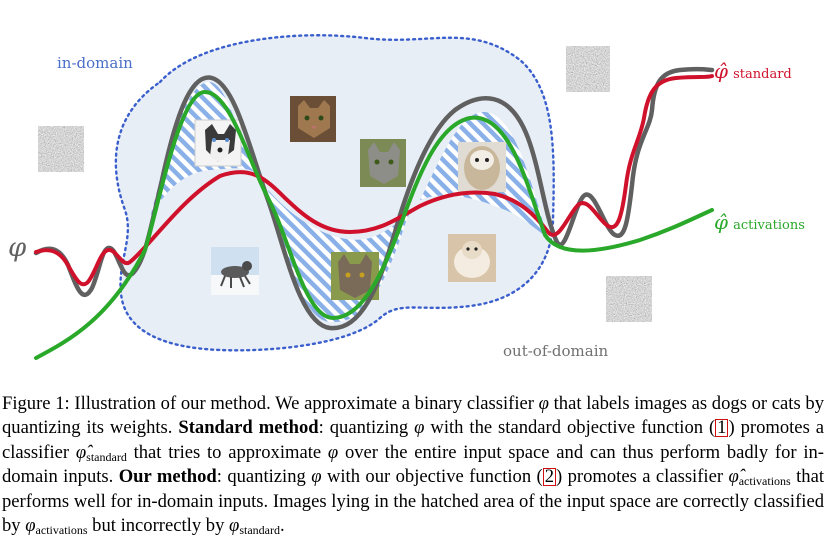 The image size is (829, 541). What do you see at coordinates (218, 143) in the screenshot?
I see `husky-image` at bounding box center [218, 143].